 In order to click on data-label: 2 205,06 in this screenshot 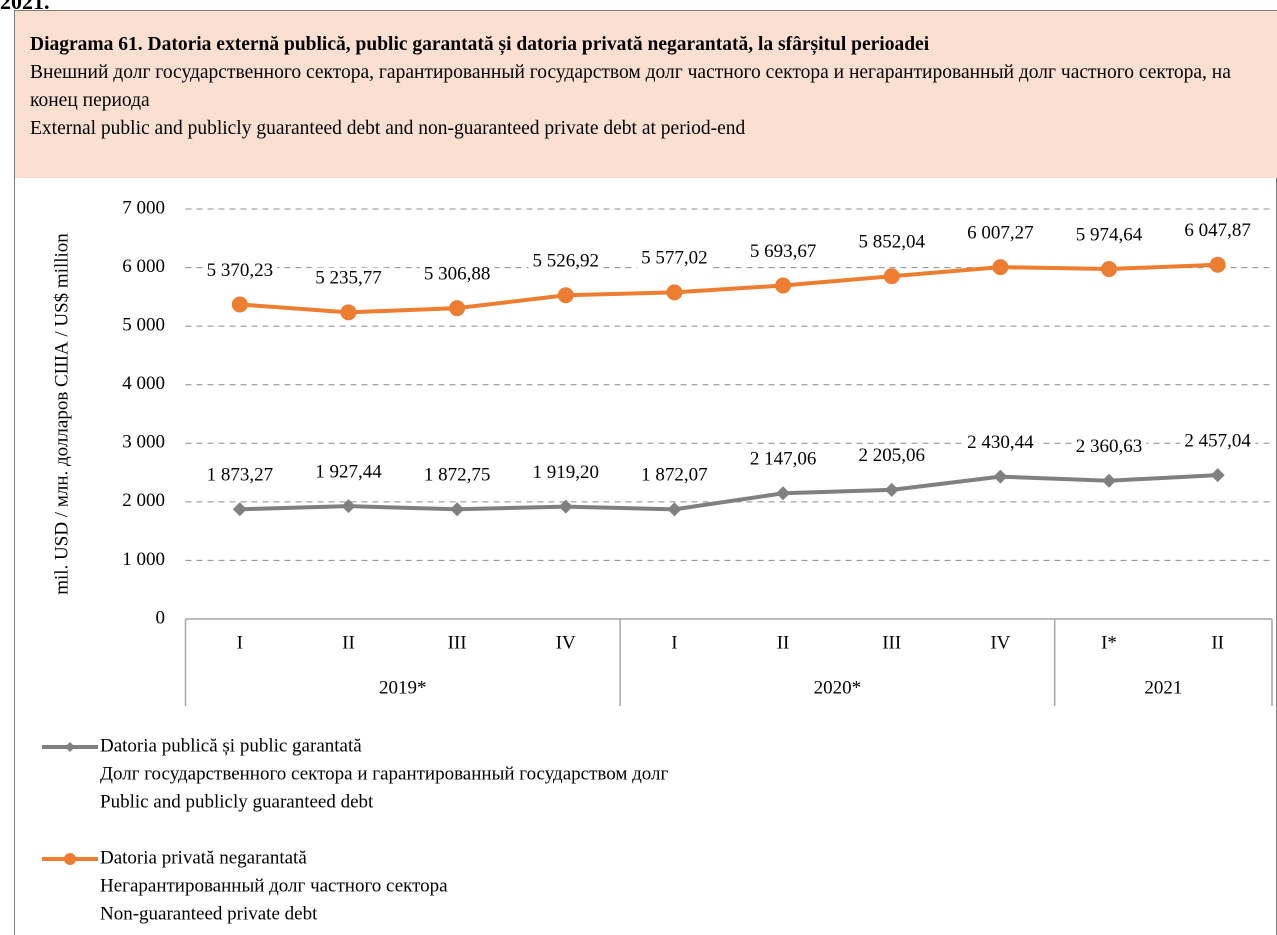, I will do `click(891, 455)`.